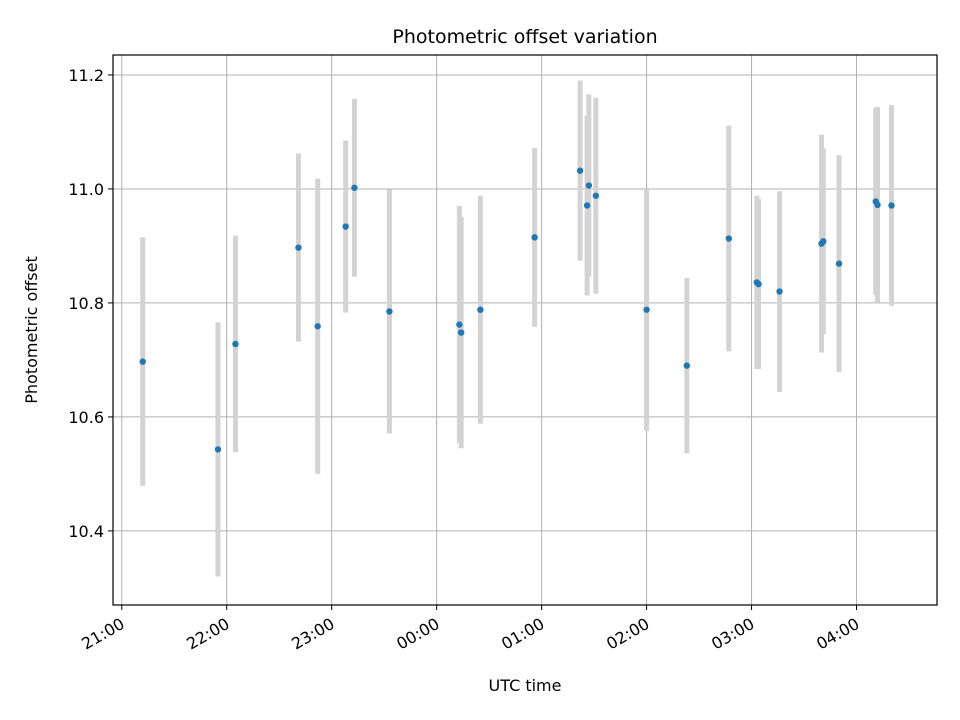 This screenshot has height=720, width=960. What do you see at coordinates (86, 303) in the screenshot?
I see `y-tick-label: 10.8` at bounding box center [86, 303].